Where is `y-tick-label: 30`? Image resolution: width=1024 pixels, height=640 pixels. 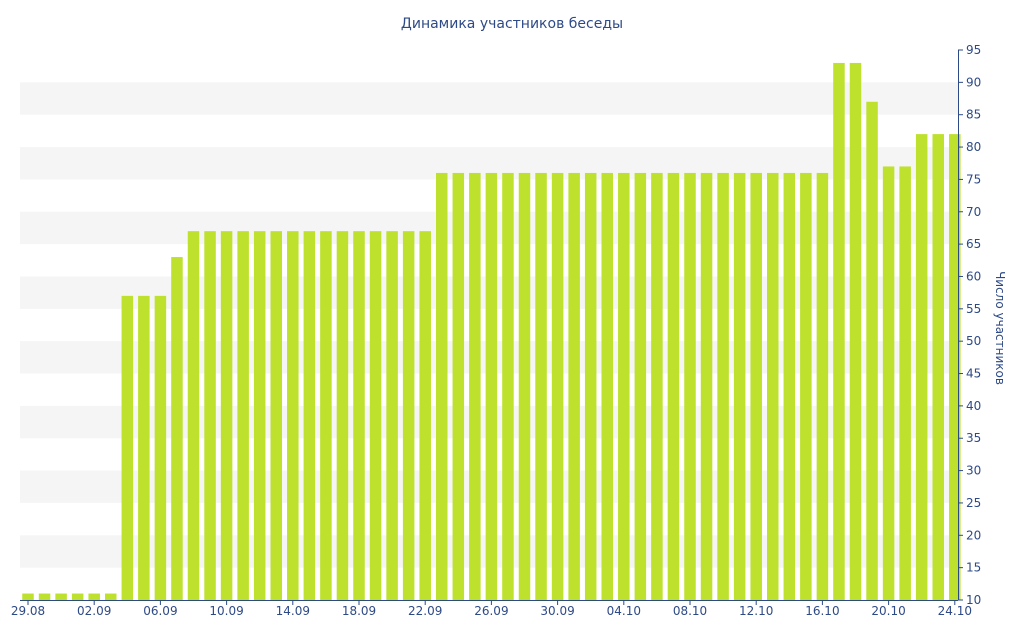
y-tick-label: 30 is located at coordinates (973, 471).